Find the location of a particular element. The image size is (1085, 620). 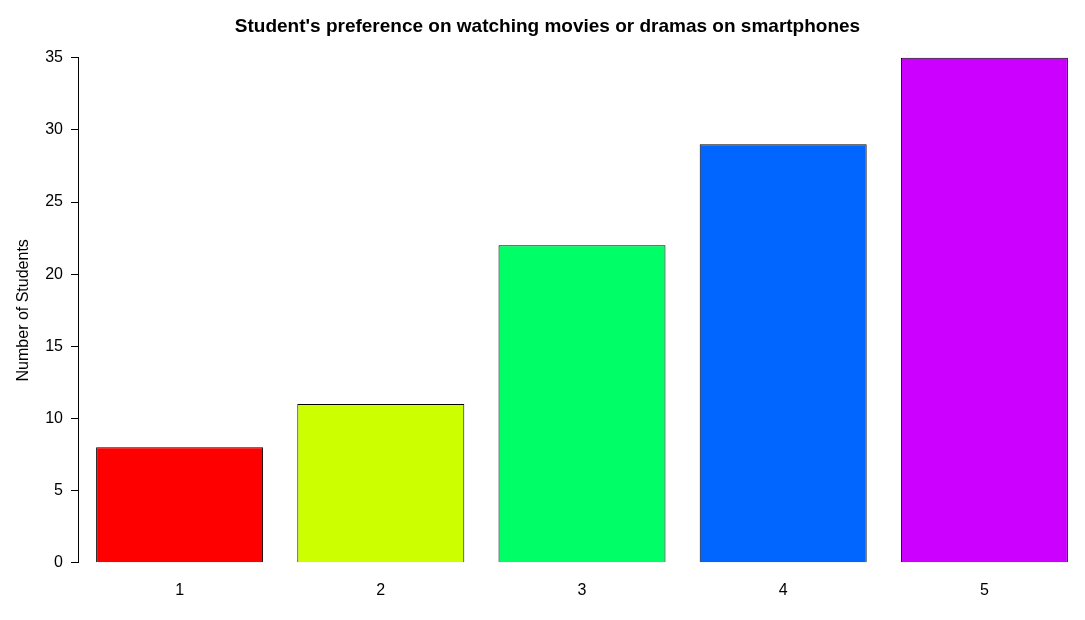

x-tick-label: 4 is located at coordinates (783, 589).